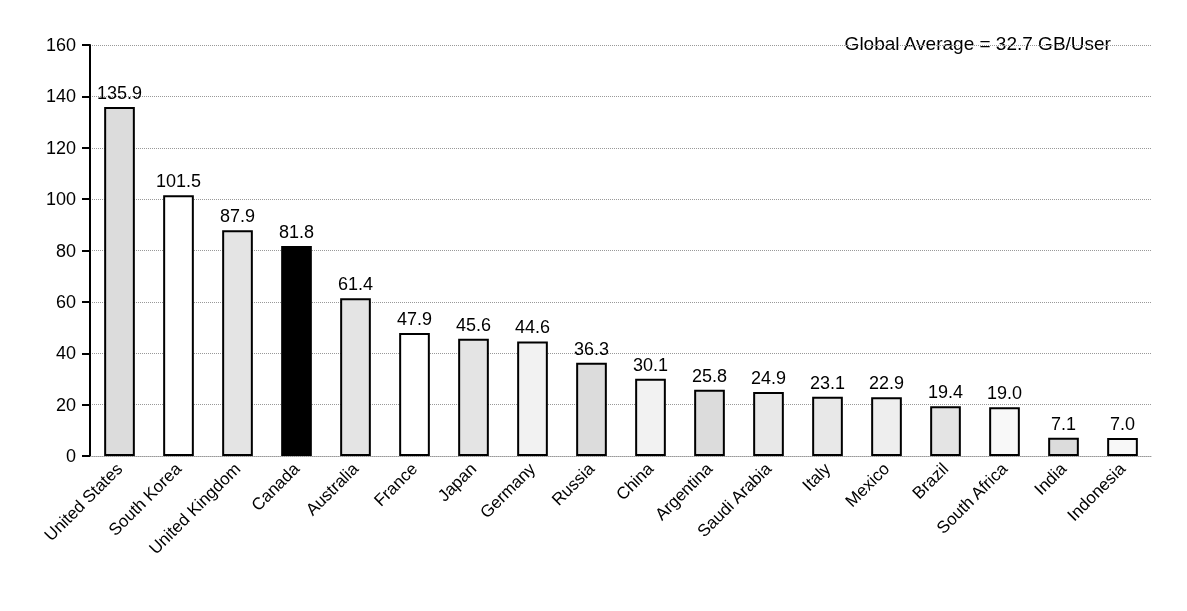 The width and height of the screenshot is (1187, 611). What do you see at coordinates (1122, 424) in the screenshot?
I see `data-label: 7.0` at bounding box center [1122, 424].